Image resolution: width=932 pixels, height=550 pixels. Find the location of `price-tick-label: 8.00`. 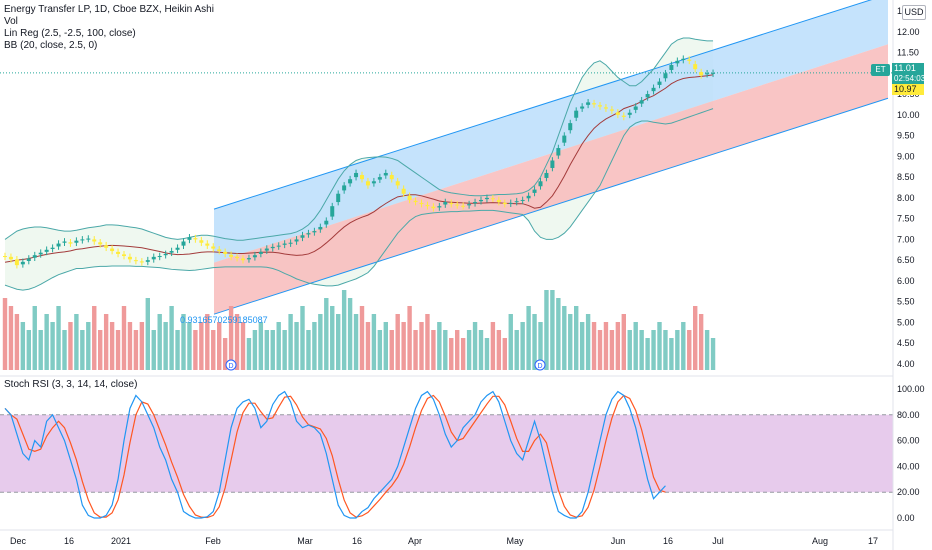

price-tick-label: 8.00 is located at coordinates (906, 198).